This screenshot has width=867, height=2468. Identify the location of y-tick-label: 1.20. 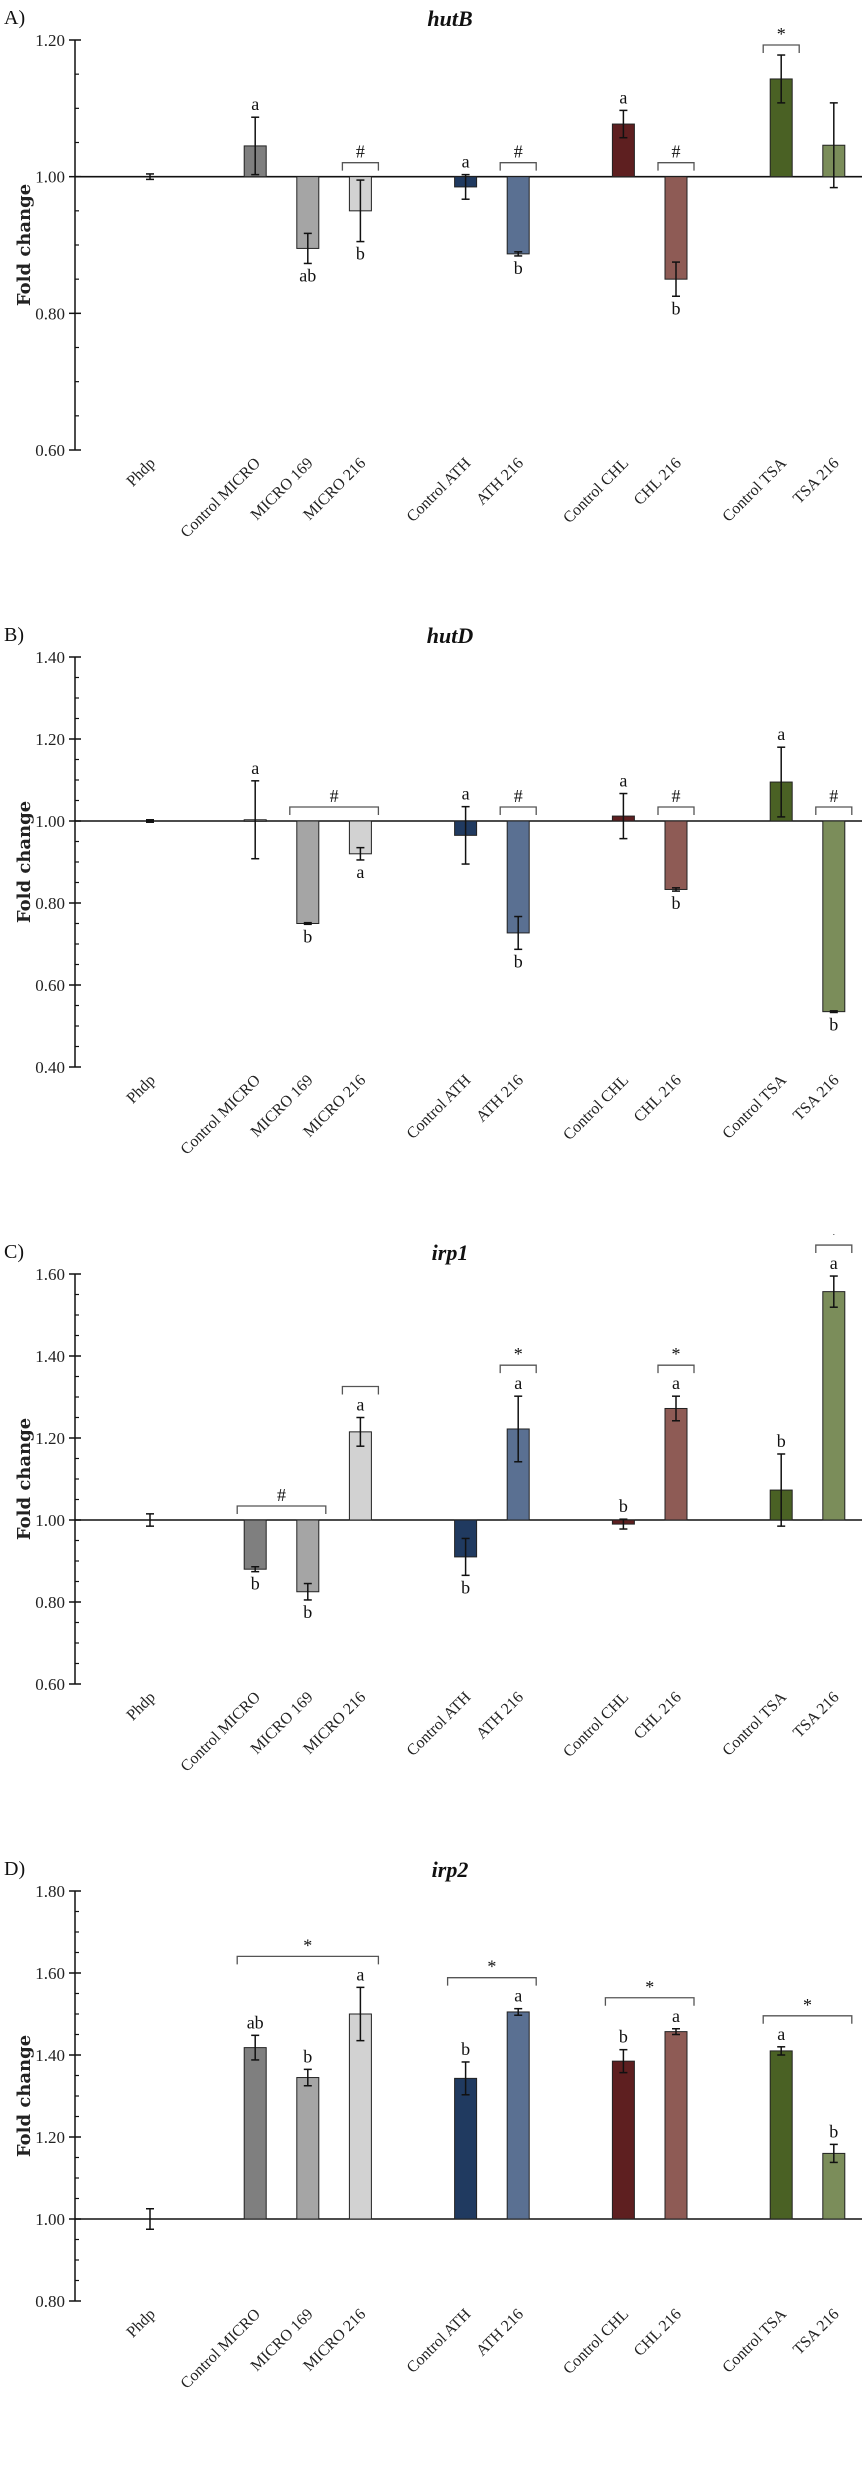
(50, 2137).